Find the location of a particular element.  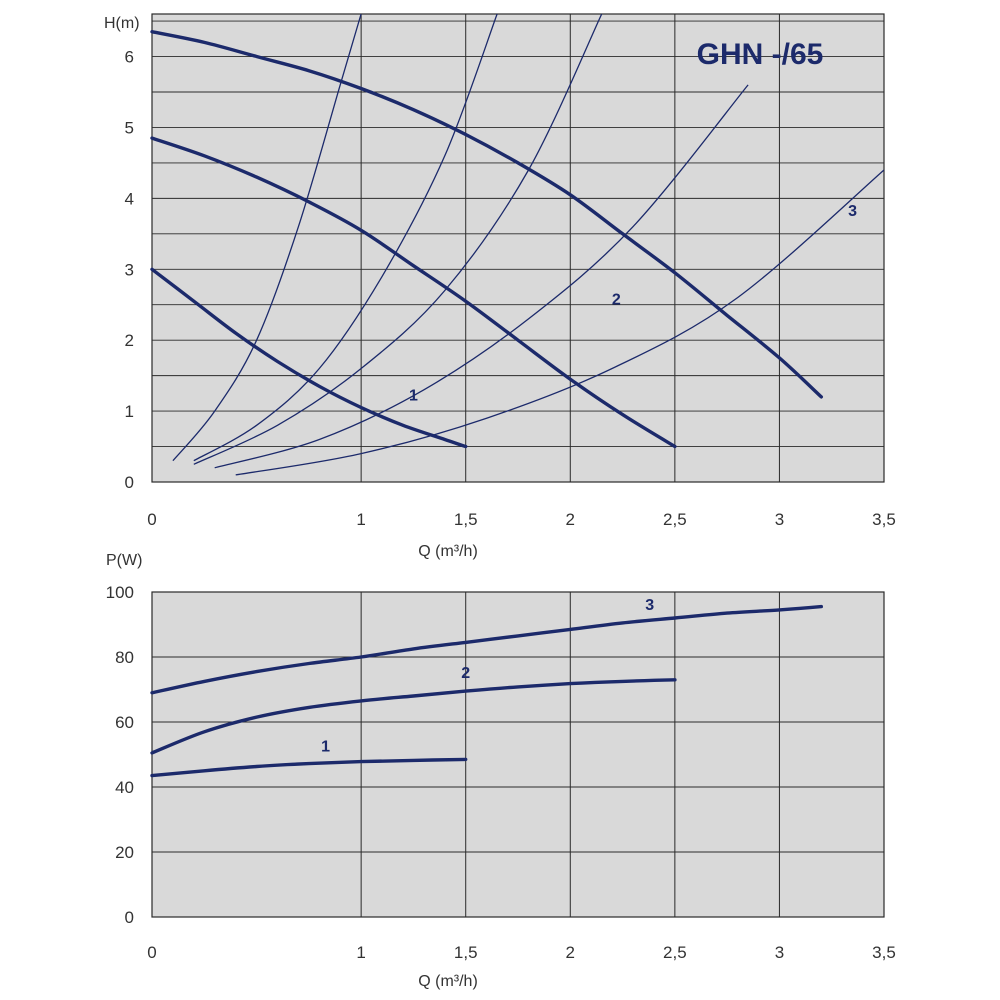

power-x-tick-label: 3,5 is located at coordinates (884, 952).